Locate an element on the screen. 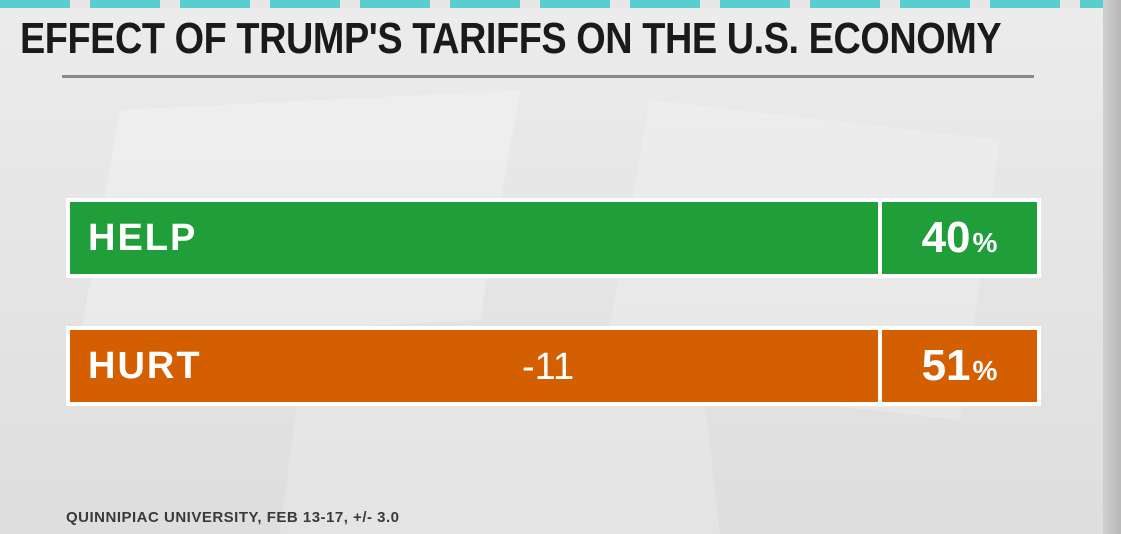  value-box-hurt: 51% is located at coordinates (959, 366).